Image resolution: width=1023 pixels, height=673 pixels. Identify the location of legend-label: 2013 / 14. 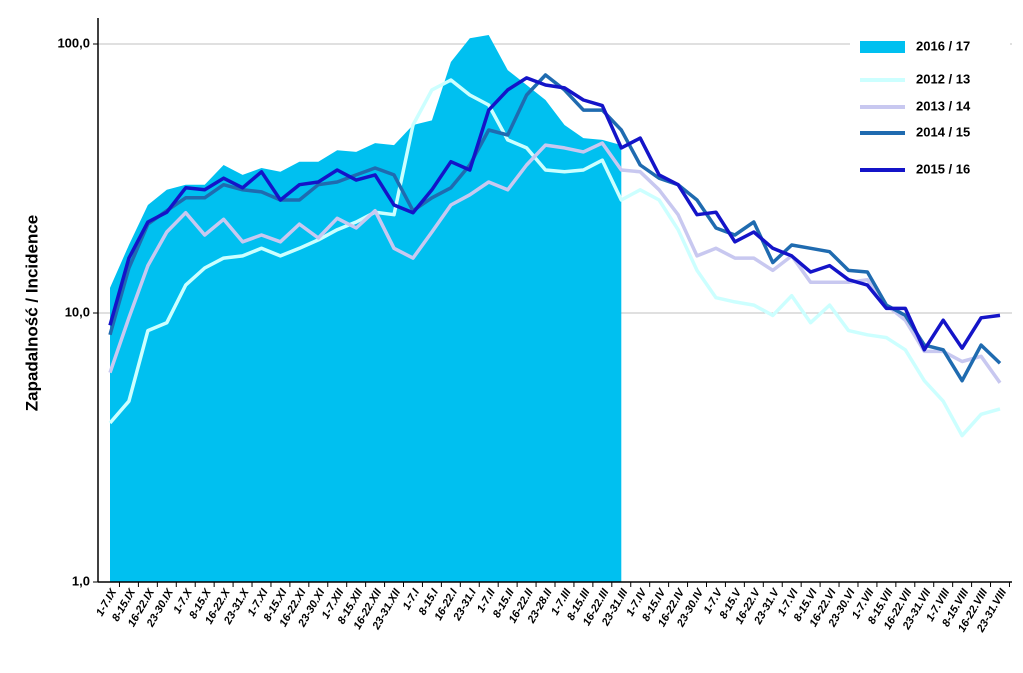
(943, 105).